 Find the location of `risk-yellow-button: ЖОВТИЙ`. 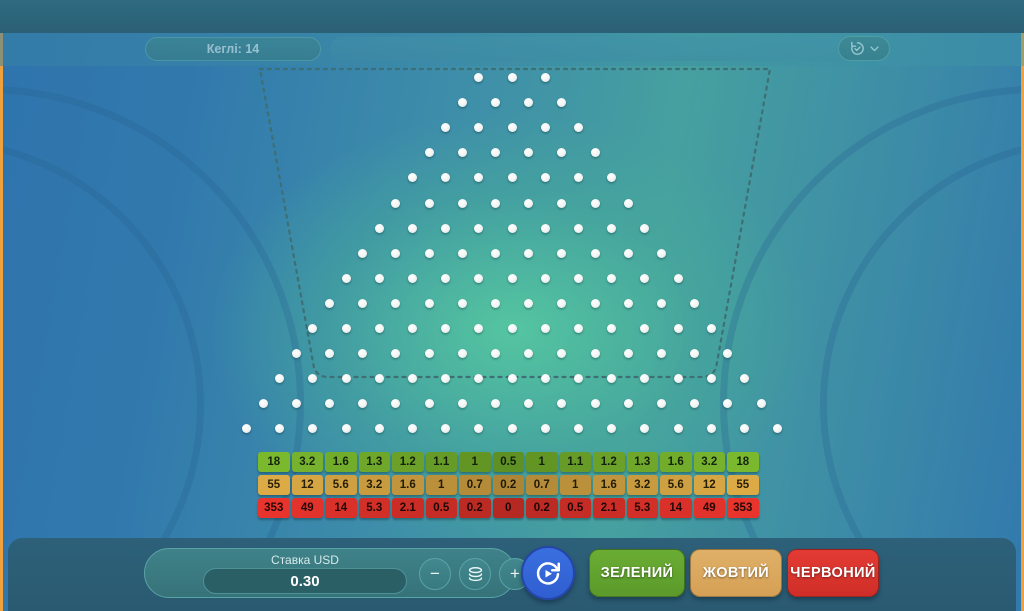

risk-yellow-button: ЖОВТИЙ is located at coordinates (736, 573).